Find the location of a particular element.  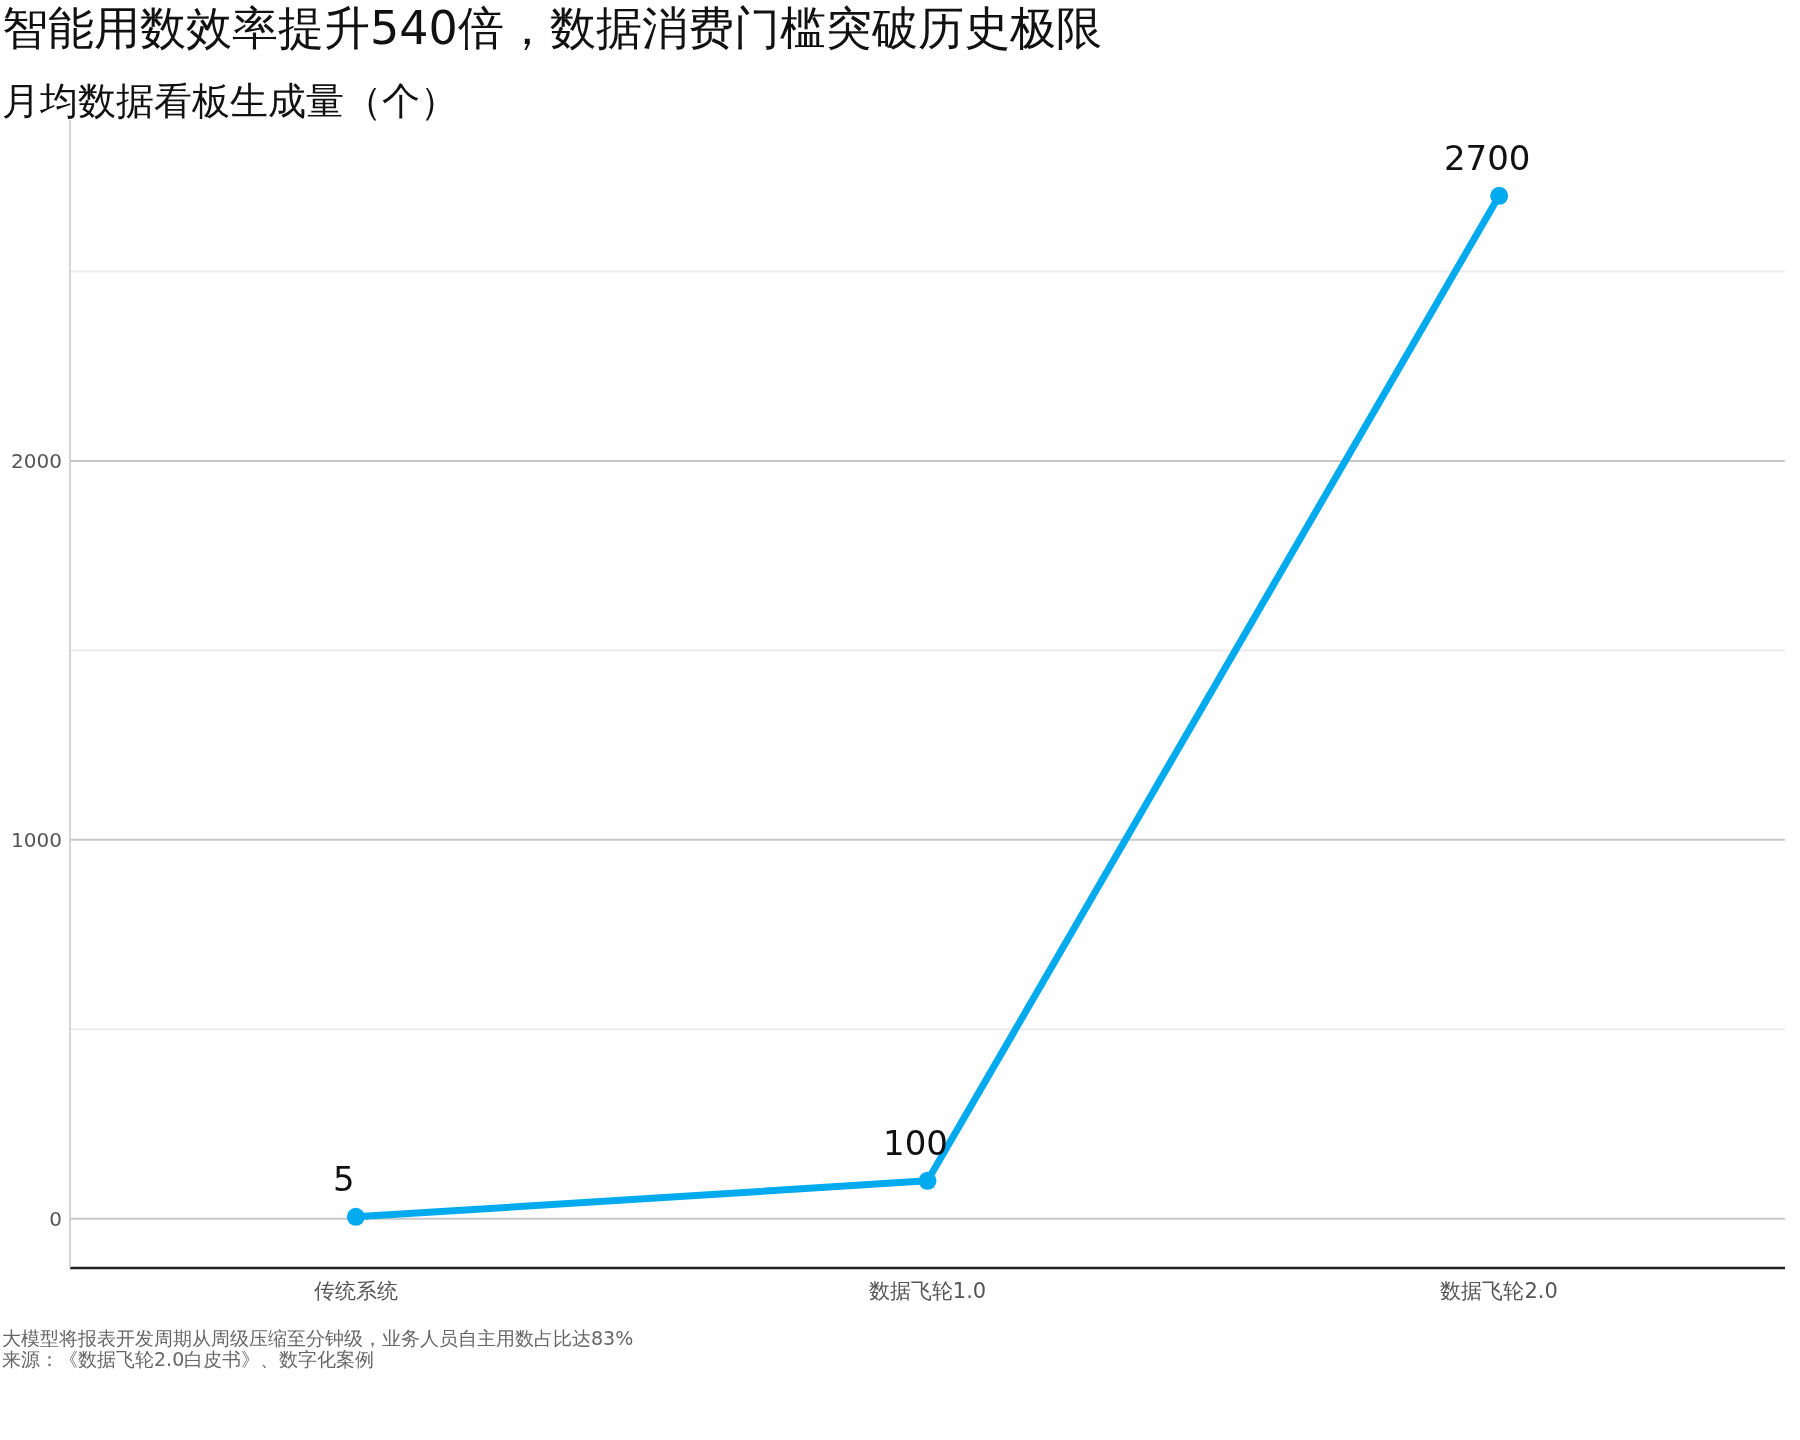

chart-title: 智能用数效率提升540倍，数据消费门槛突破历史极限 is located at coordinates (552, 28).